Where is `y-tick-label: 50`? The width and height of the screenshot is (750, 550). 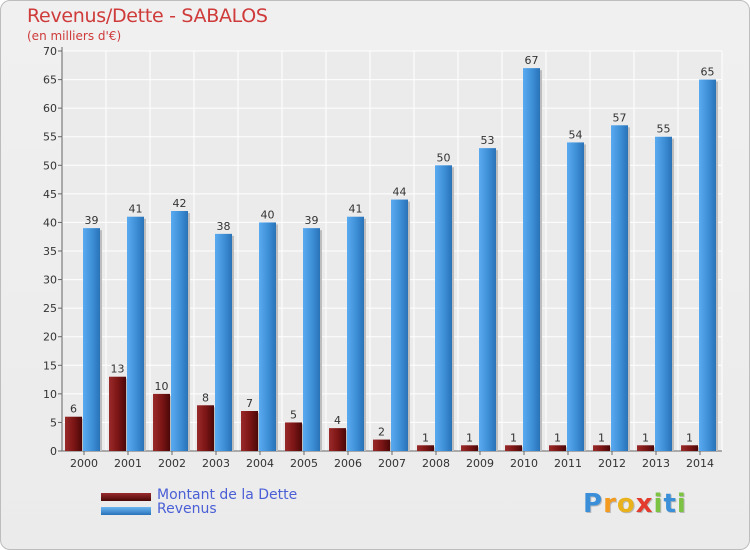 y-tick-label: 50 is located at coordinates (50, 165).